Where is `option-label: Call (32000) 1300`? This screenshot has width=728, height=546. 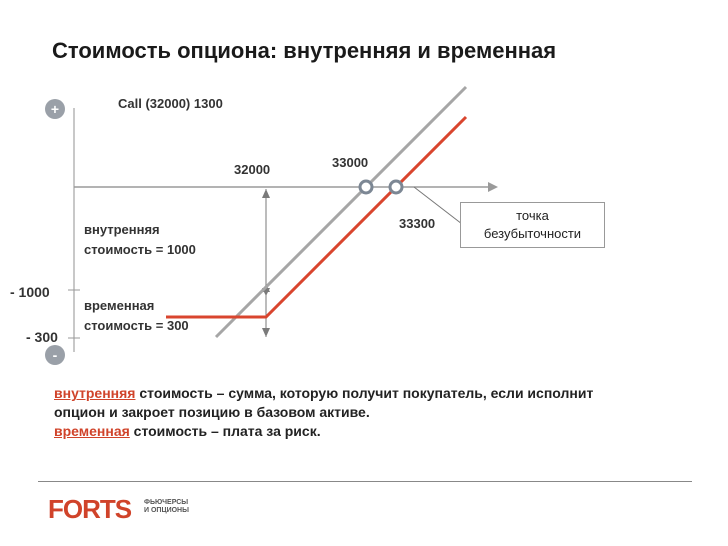 option-label: Call (32000) 1300 is located at coordinates (170, 103).